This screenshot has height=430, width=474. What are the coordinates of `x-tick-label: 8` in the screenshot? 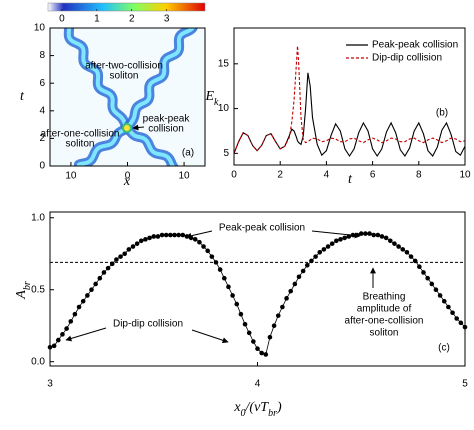 It's located at (419, 175).